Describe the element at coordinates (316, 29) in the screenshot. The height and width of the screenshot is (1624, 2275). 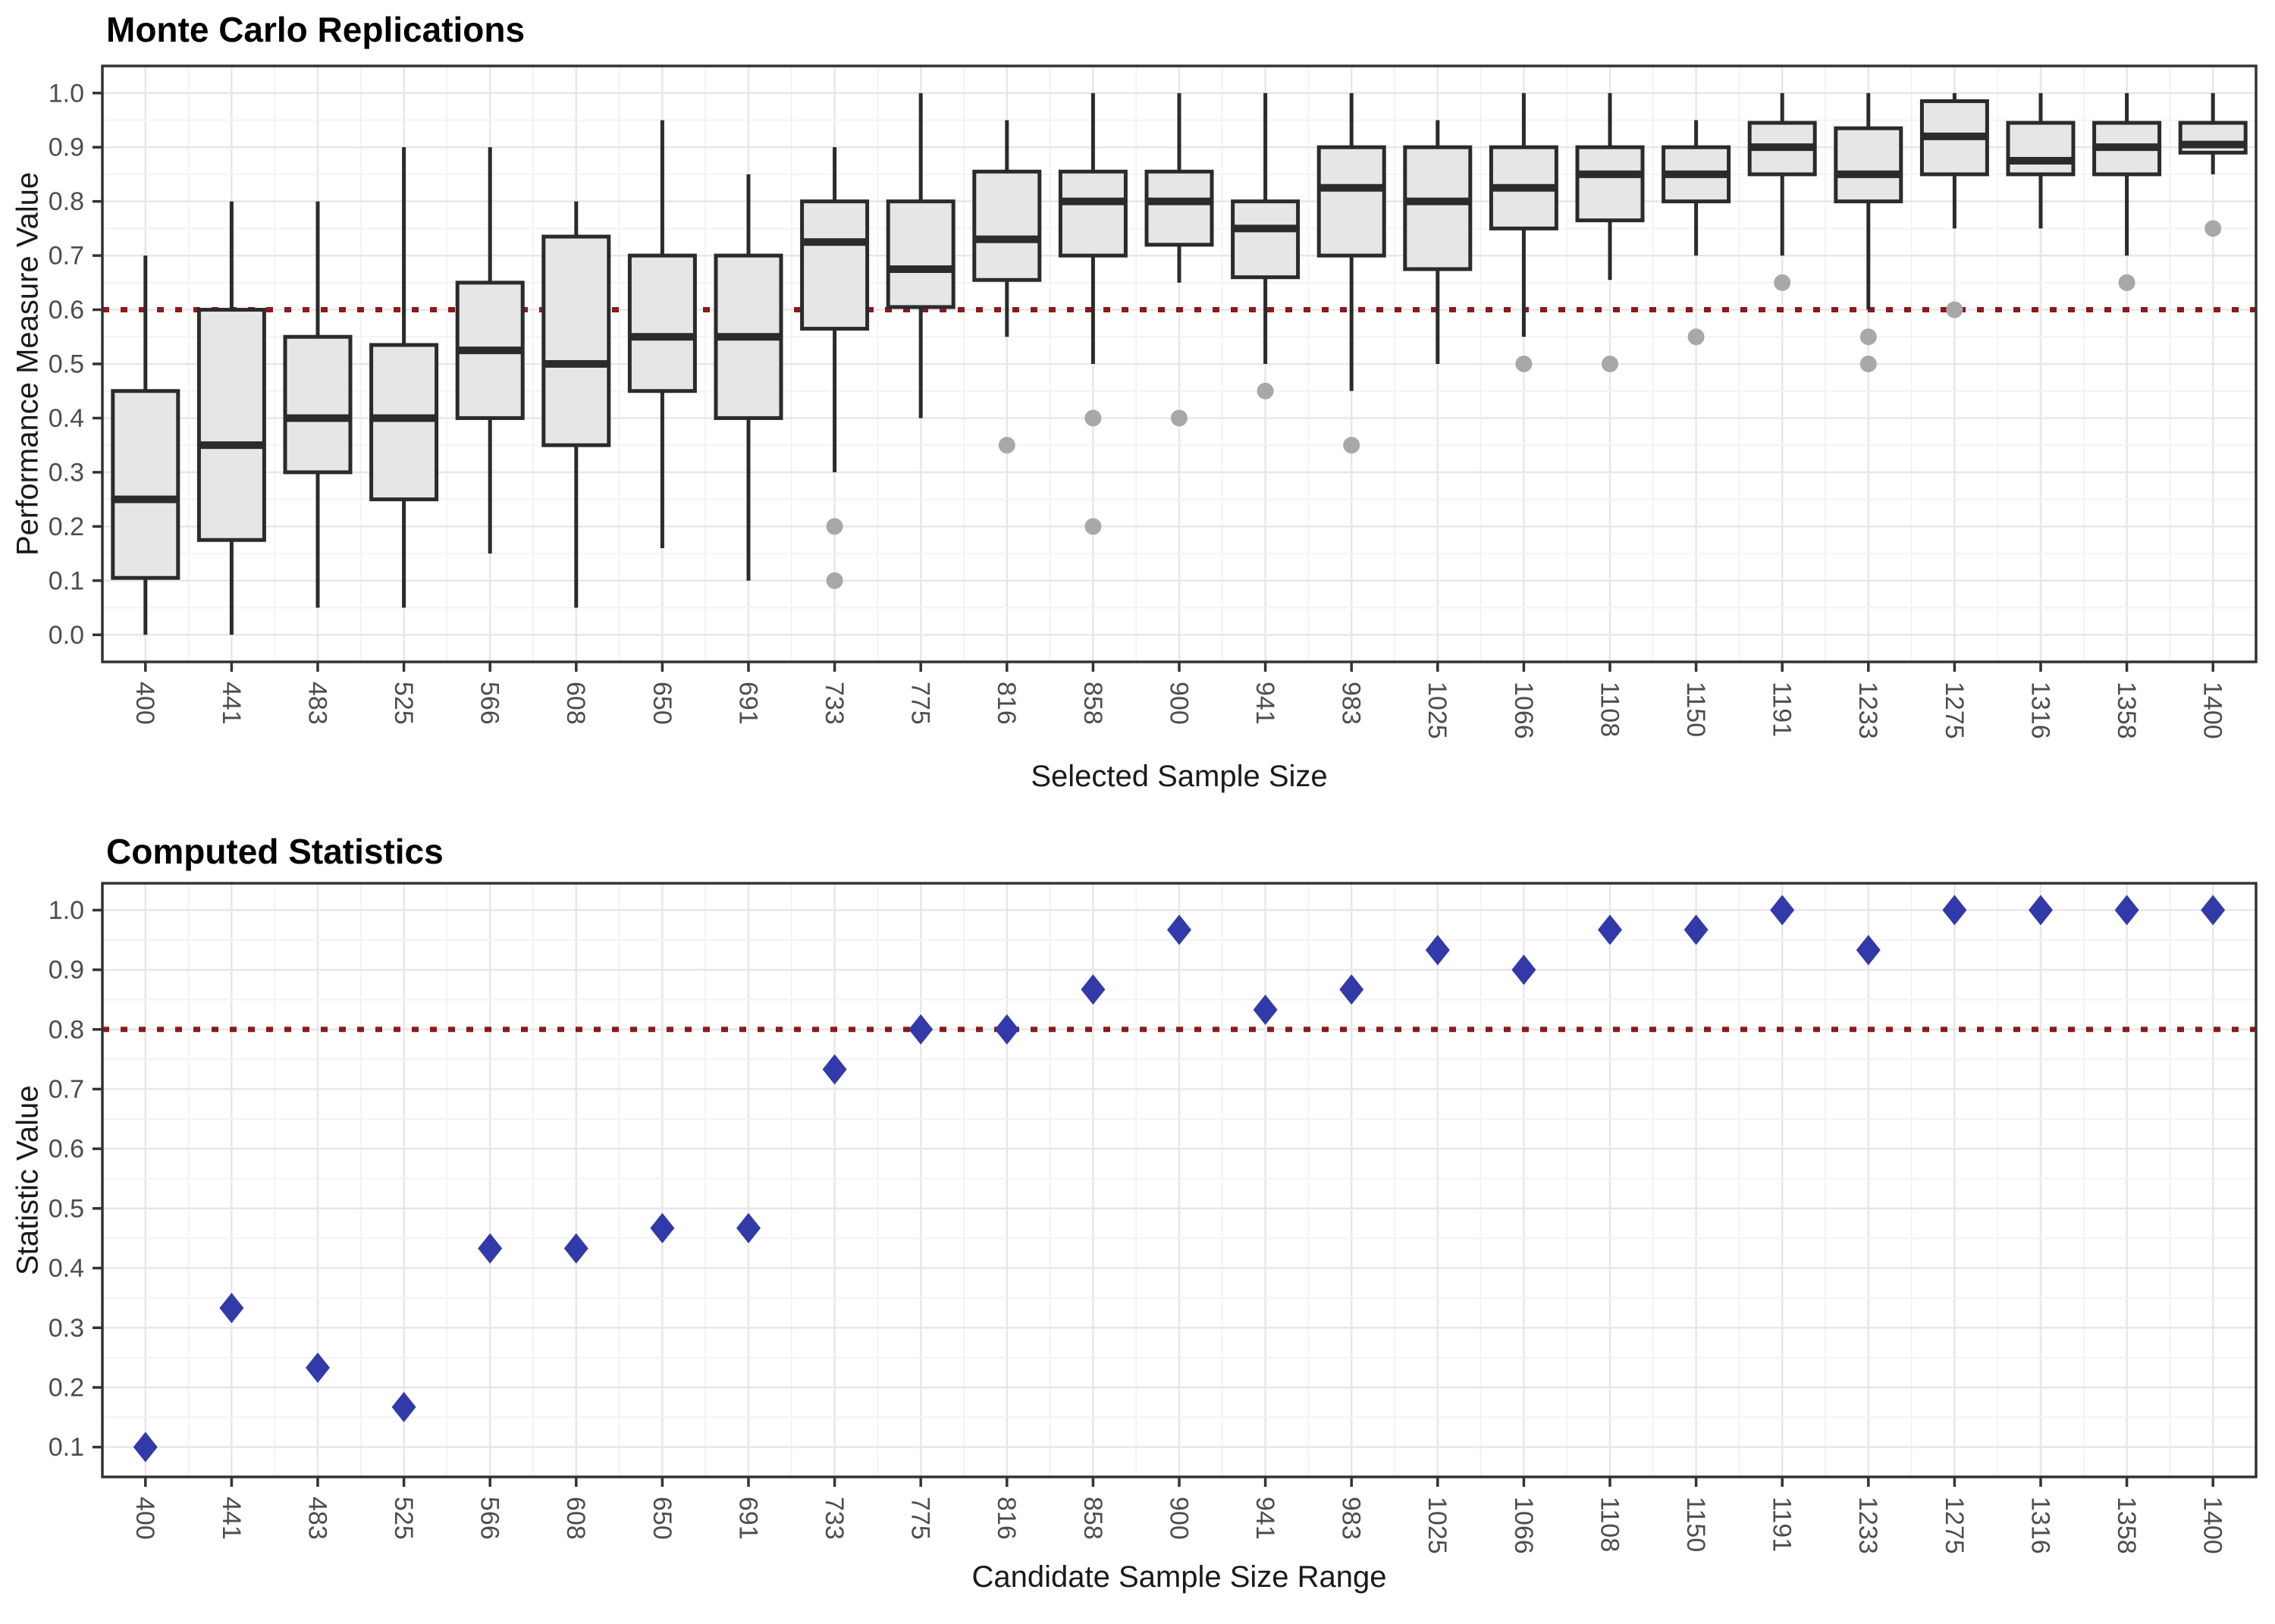
I see `boxplot-chart-title: Monte Carlo Replications` at that location.